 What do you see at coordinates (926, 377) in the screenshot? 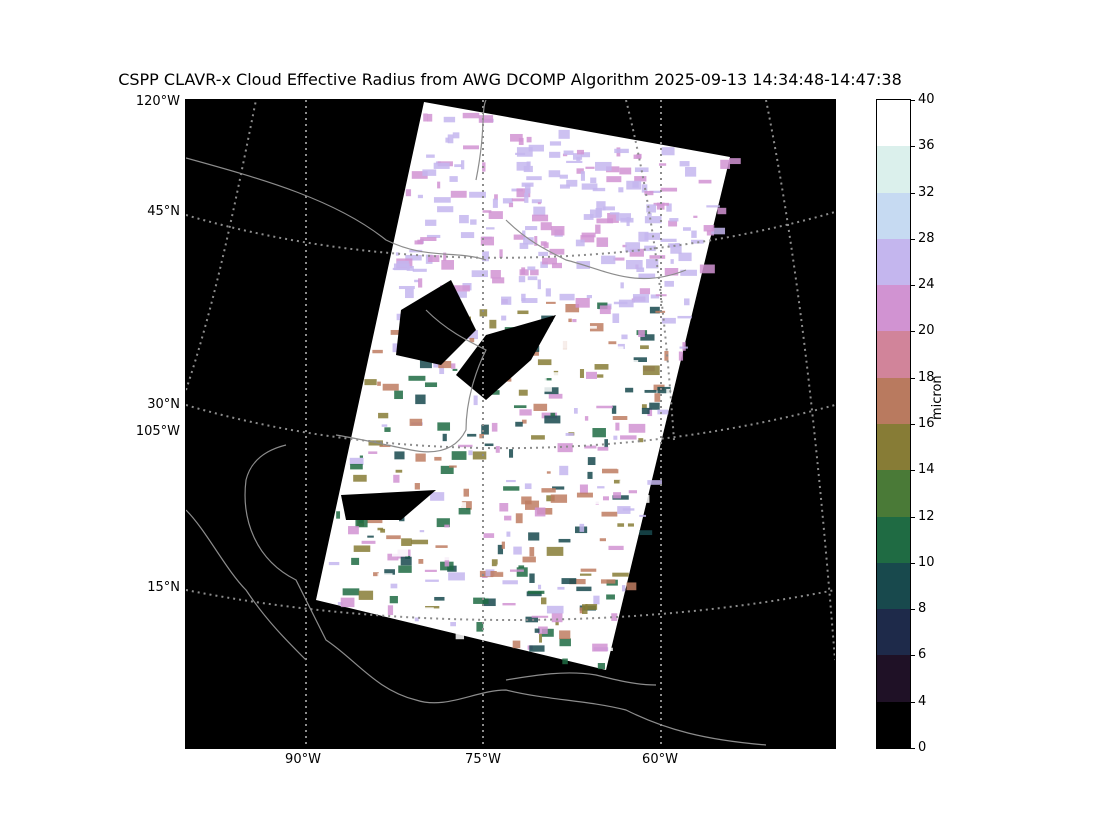
I see `colorbar-tick-label: 18` at bounding box center [926, 377].